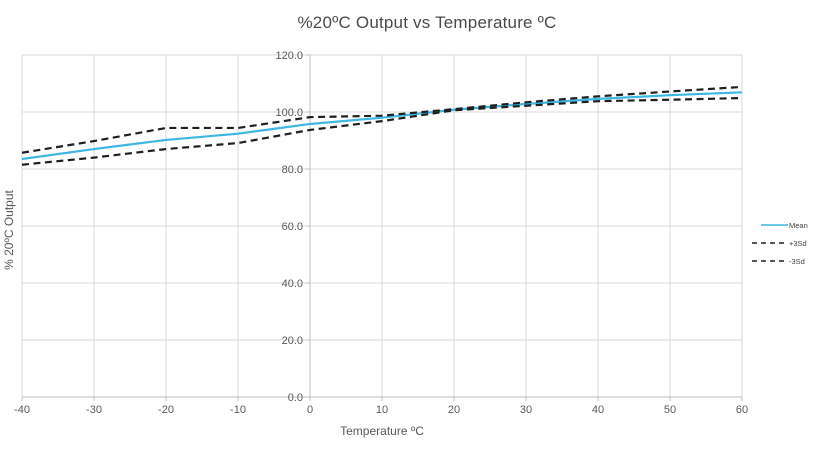 This screenshot has width=814, height=455. What do you see at coordinates (798, 225) in the screenshot?
I see `legend-label: Mean` at bounding box center [798, 225].